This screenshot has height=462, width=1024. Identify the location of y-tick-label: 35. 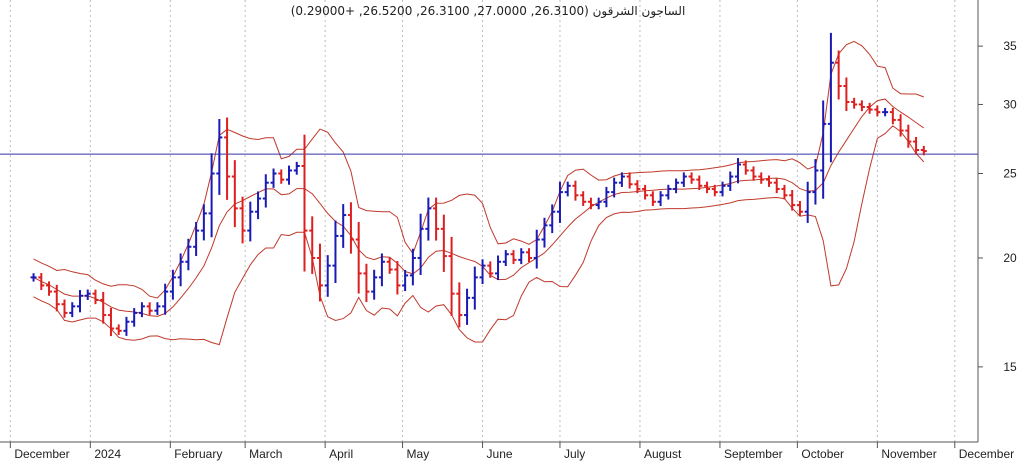
(1010, 46).